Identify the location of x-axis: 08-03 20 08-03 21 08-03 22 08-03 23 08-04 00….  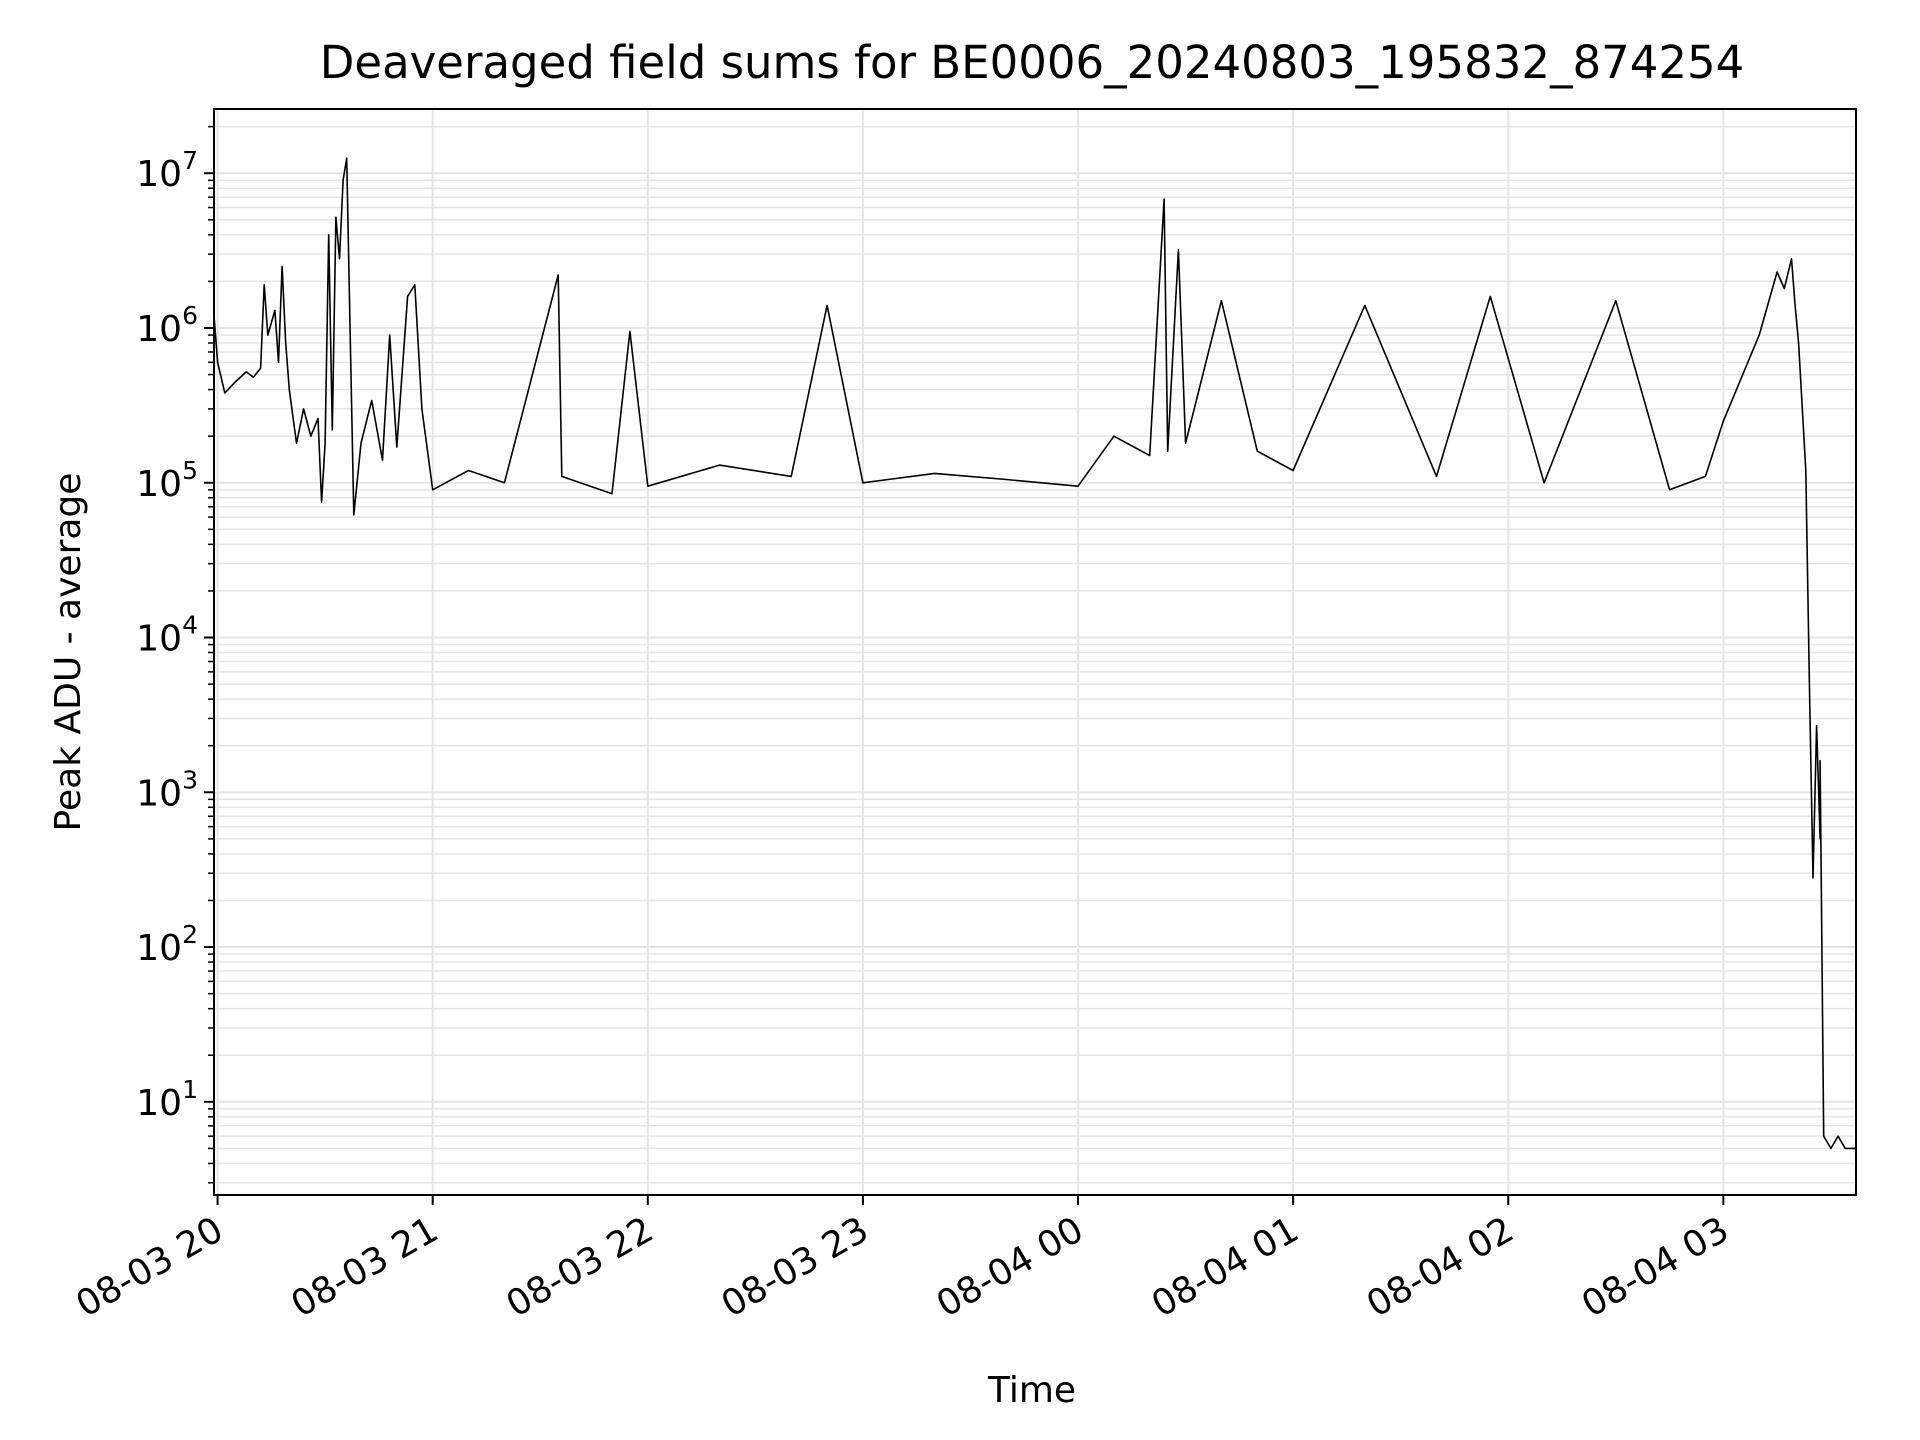
(902, 1260).